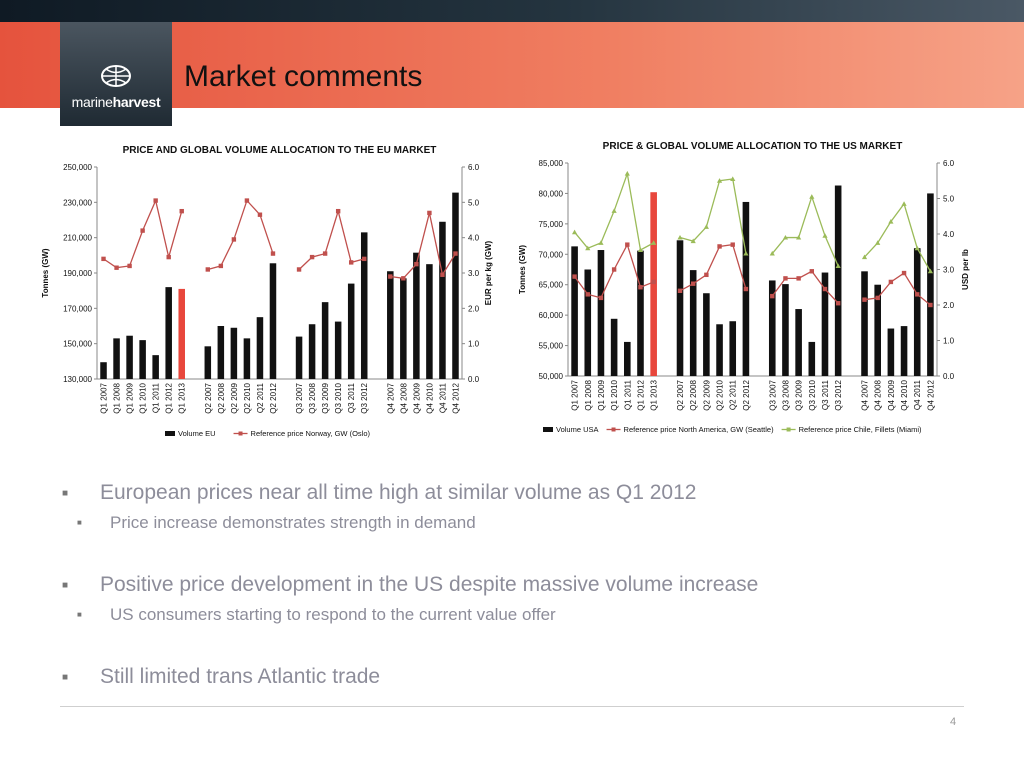 The width and height of the screenshot is (1024, 768). I want to click on us-left-tick-label: 80,000, so click(551, 193).